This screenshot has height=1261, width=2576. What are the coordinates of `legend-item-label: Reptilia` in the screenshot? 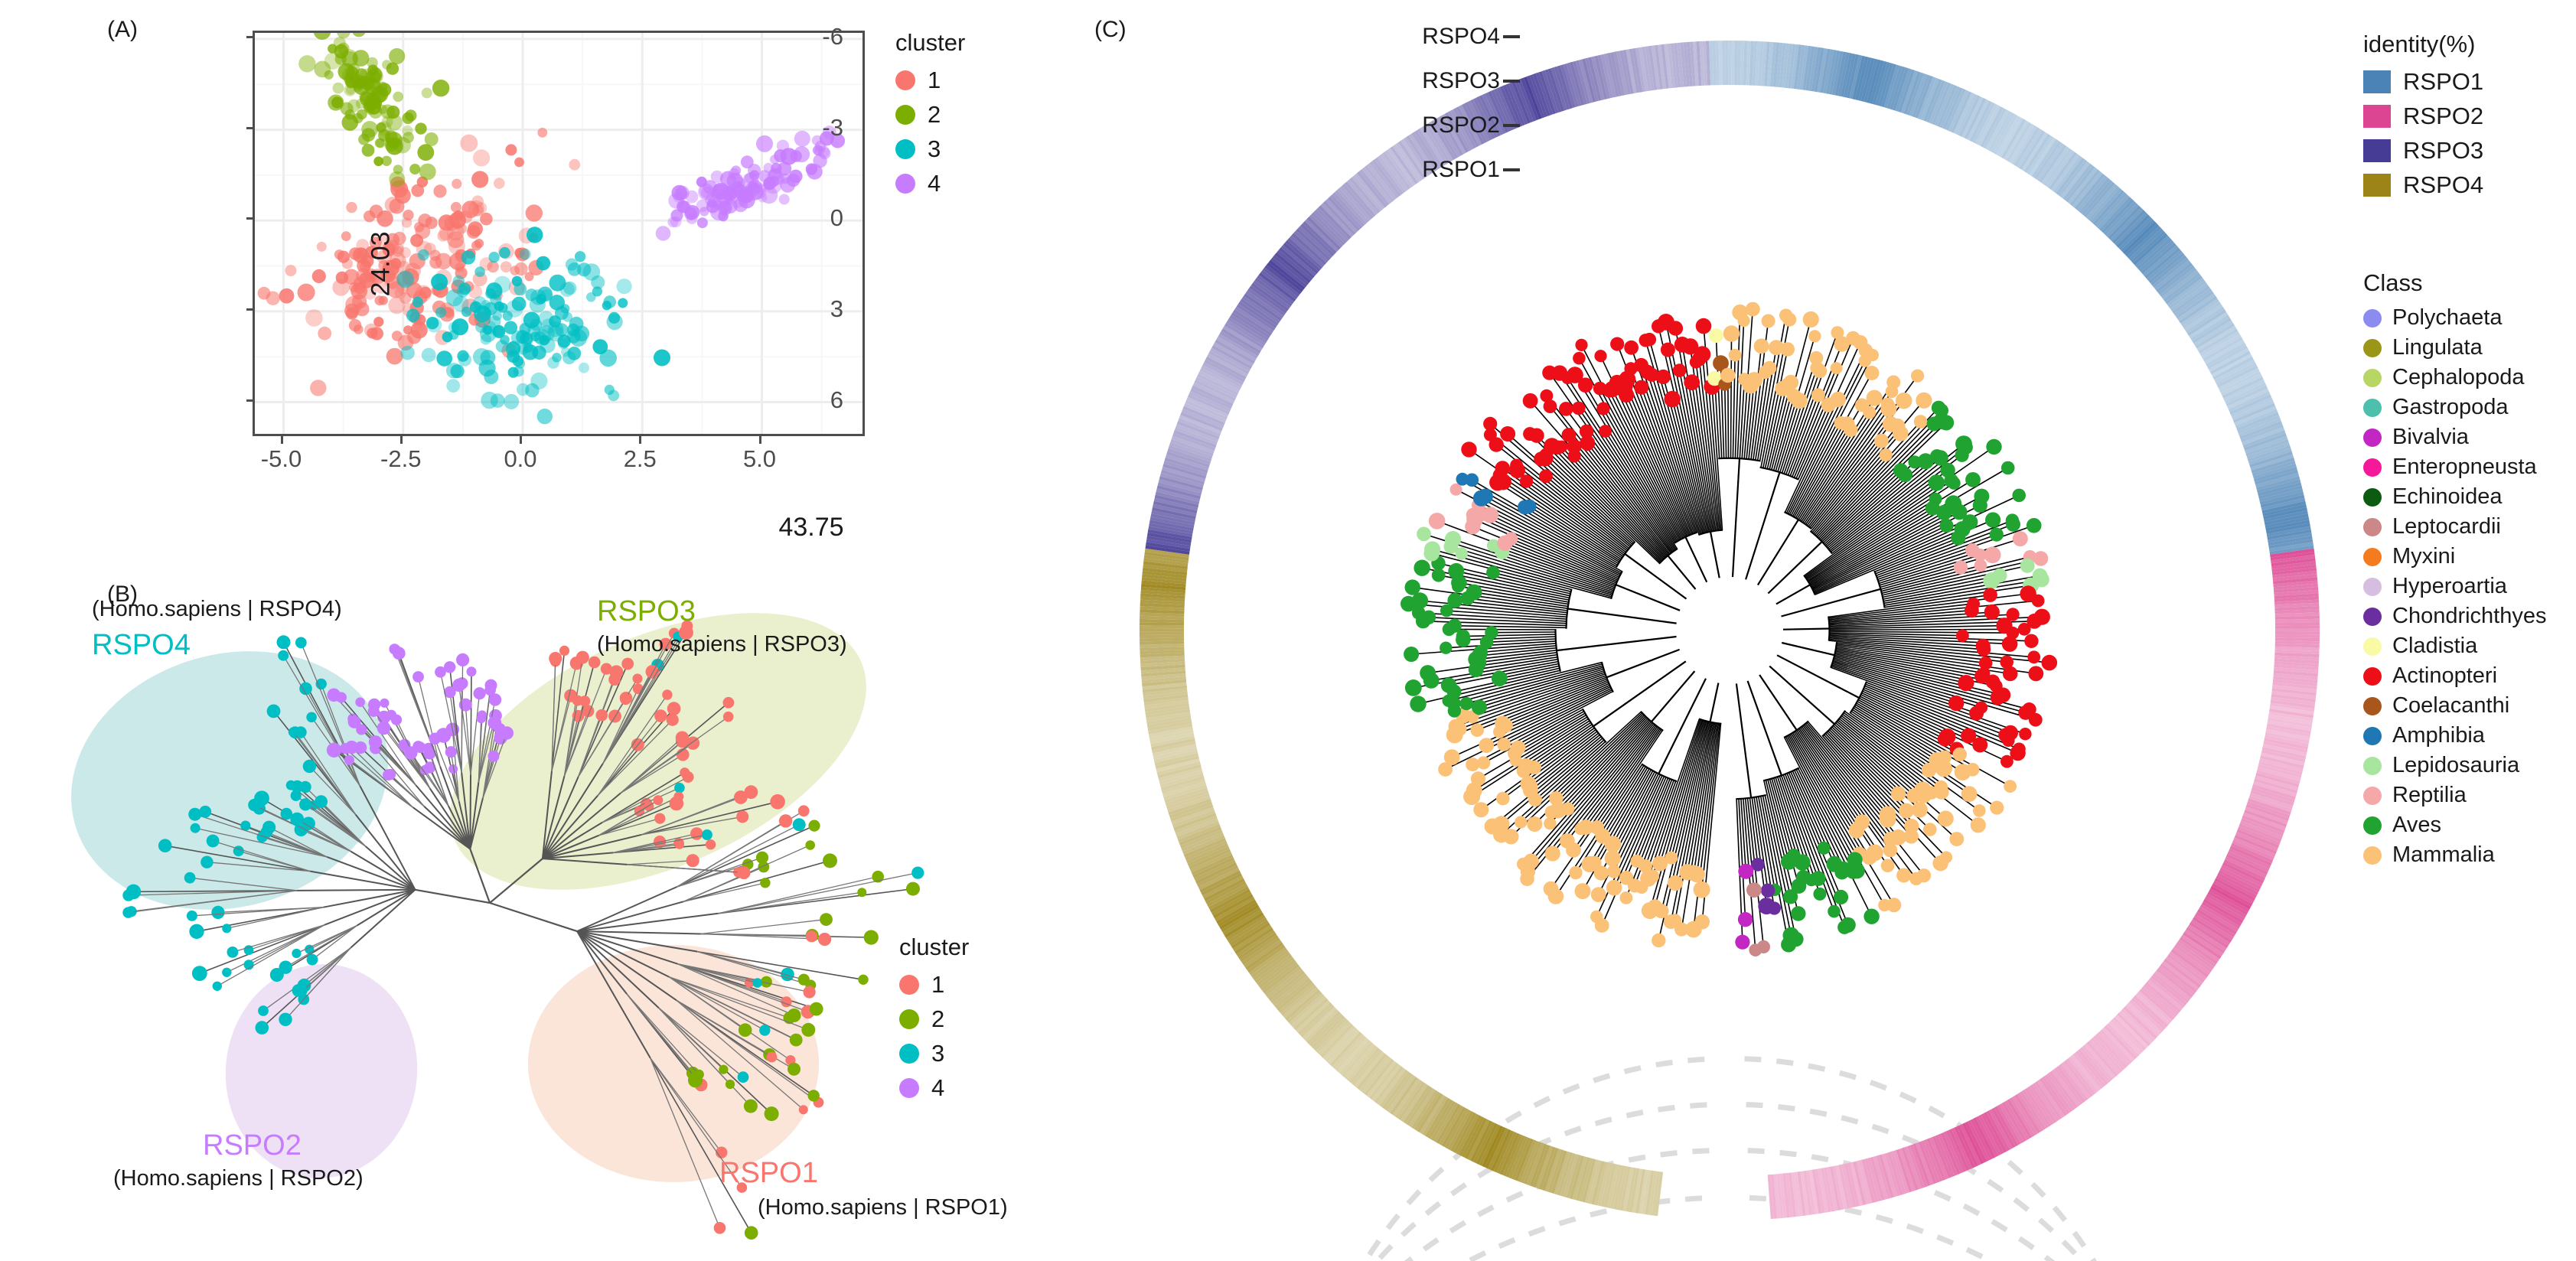 It's located at (2429, 795).